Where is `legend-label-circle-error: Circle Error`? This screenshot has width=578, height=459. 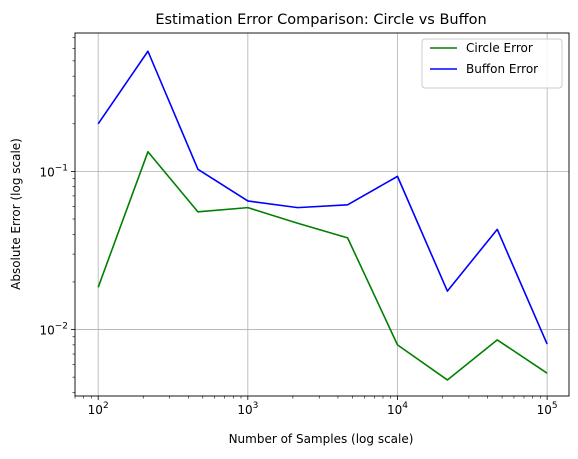 legend-label-circle-error: Circle Error is located at coordinates (499, 48).